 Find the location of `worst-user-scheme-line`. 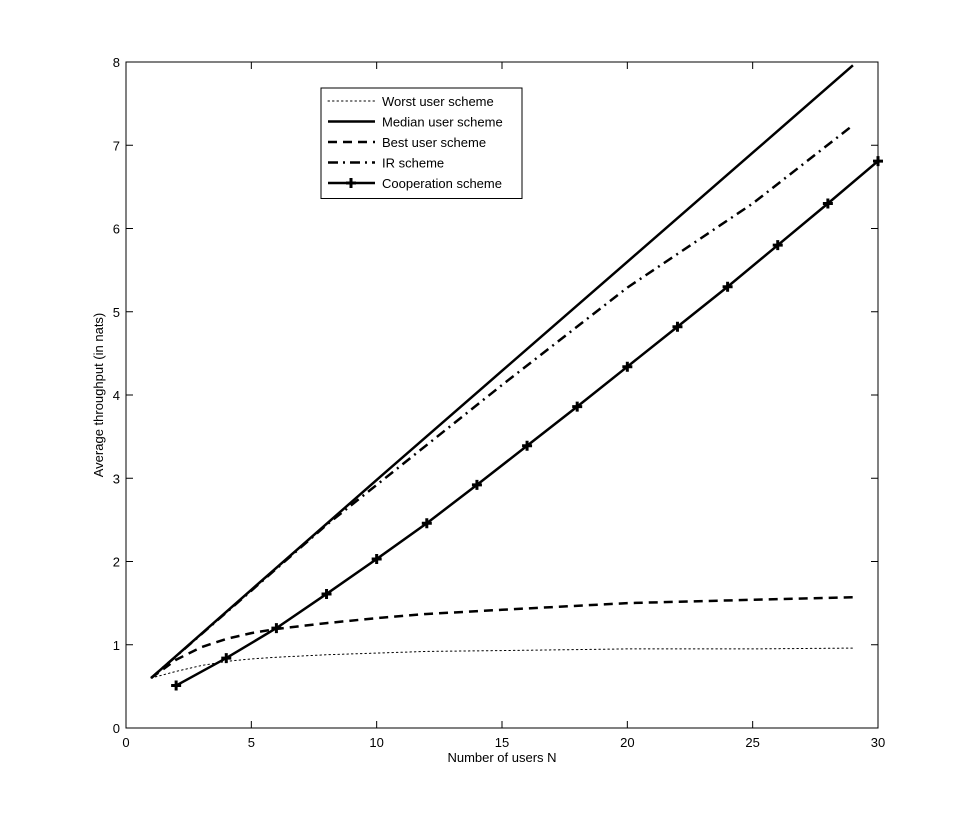

worst-user-scheme-line is located at coordinates (502, 663).